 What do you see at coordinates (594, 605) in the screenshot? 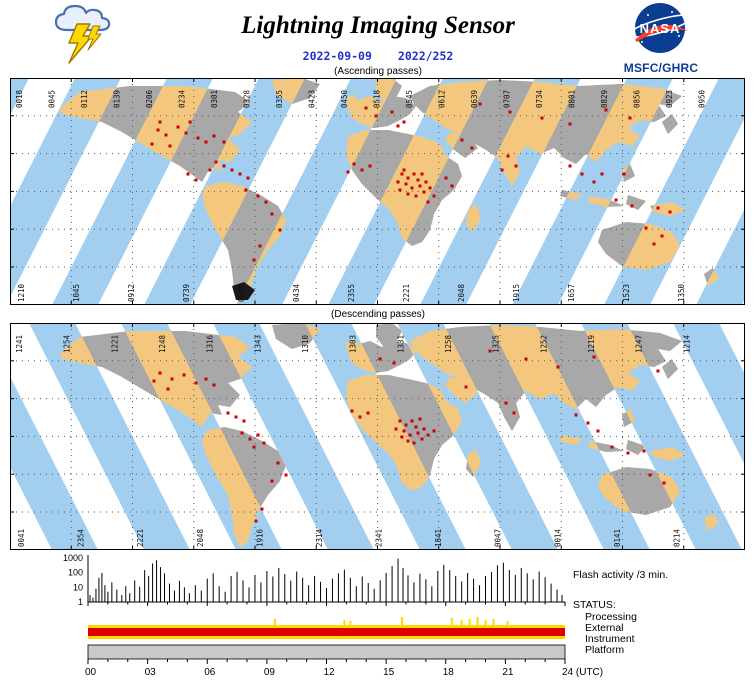
I see `status-heading: STATUS:` at bounding box center [594, 605].